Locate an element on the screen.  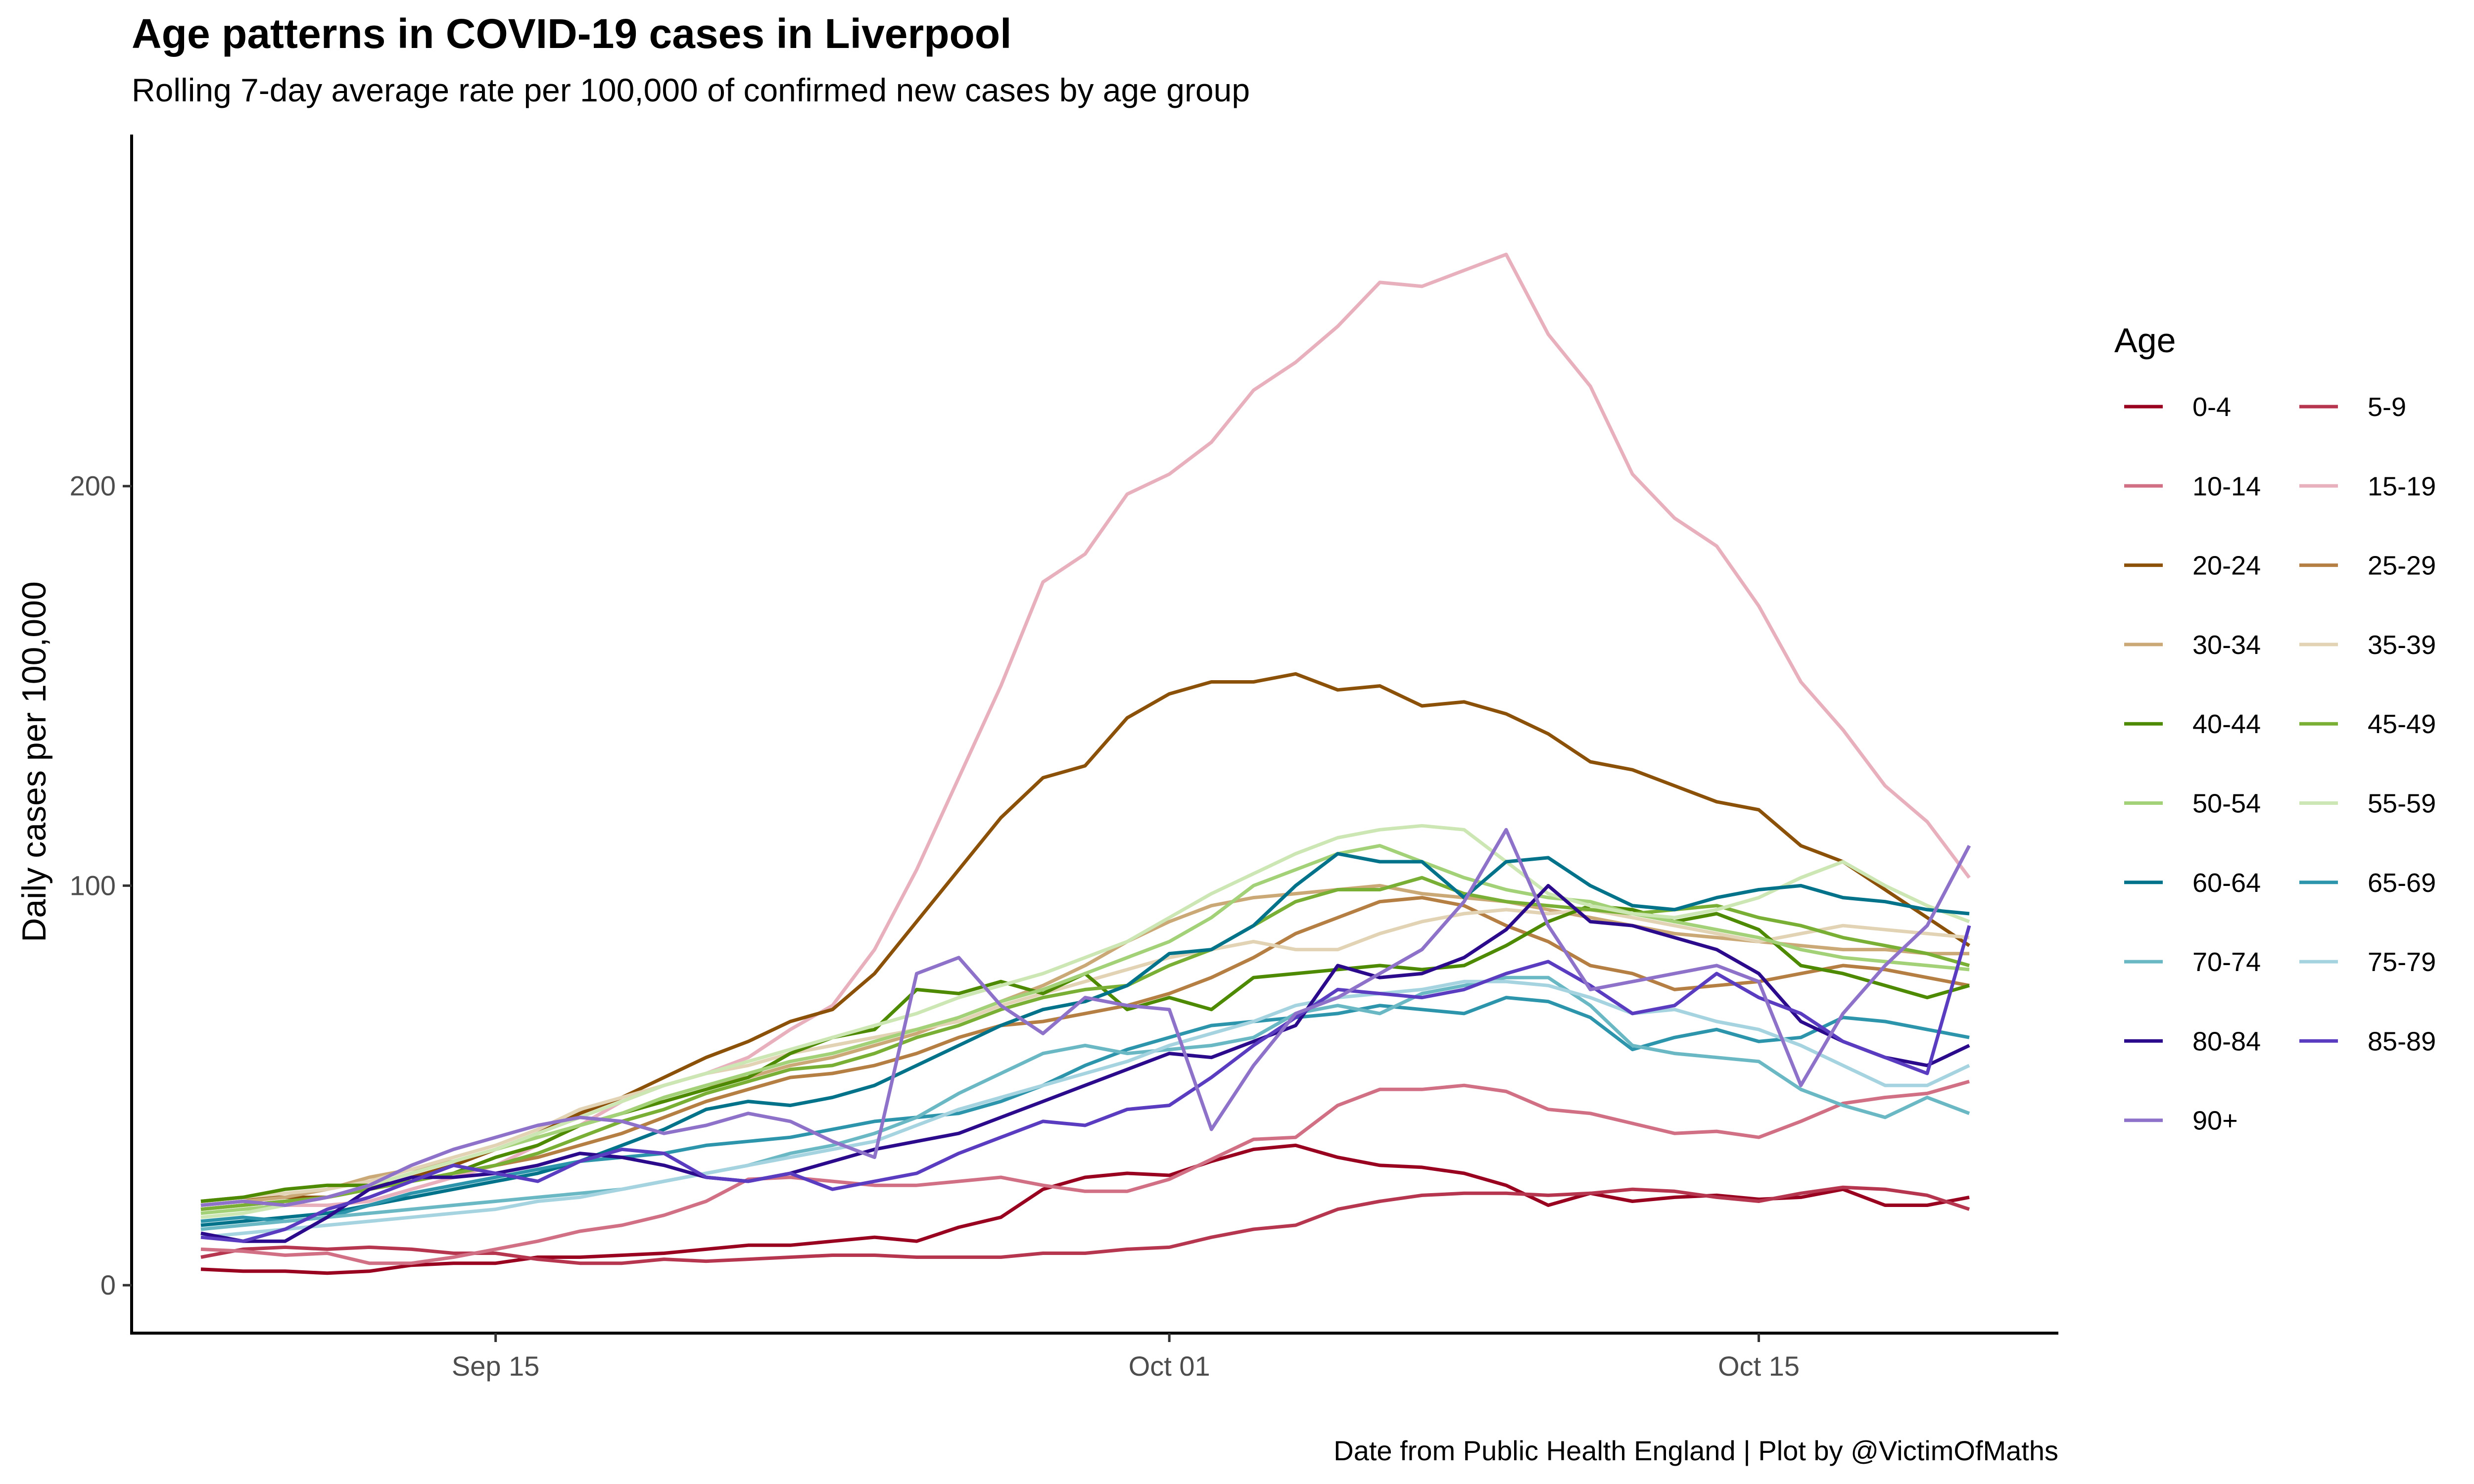
legend-item-5-9: 5-9 is located at coordinates (2353, 407).